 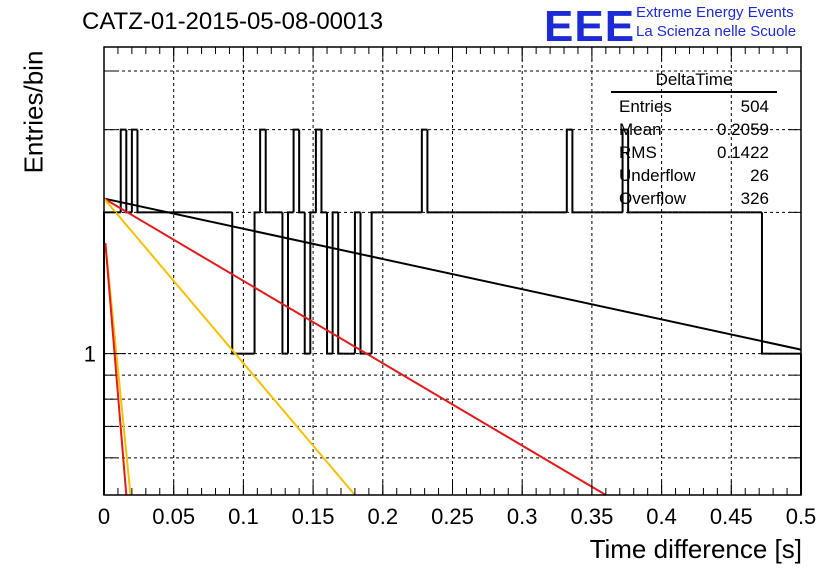 What do you see at coordinates (743, 129) in the screenshot?
I see `stats-value: 0.2059` at bounding box center [743, 129].